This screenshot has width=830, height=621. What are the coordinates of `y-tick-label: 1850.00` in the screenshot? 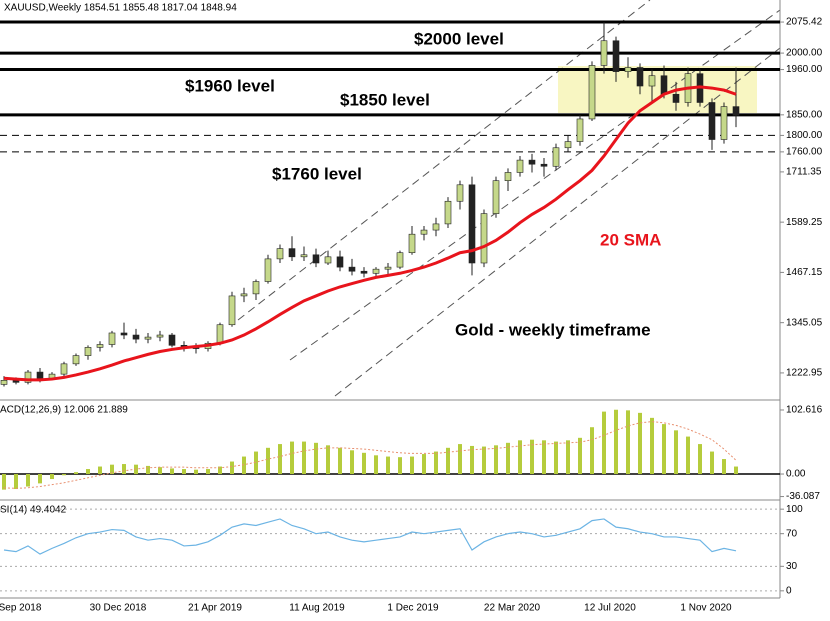 It's located at (804, 114).